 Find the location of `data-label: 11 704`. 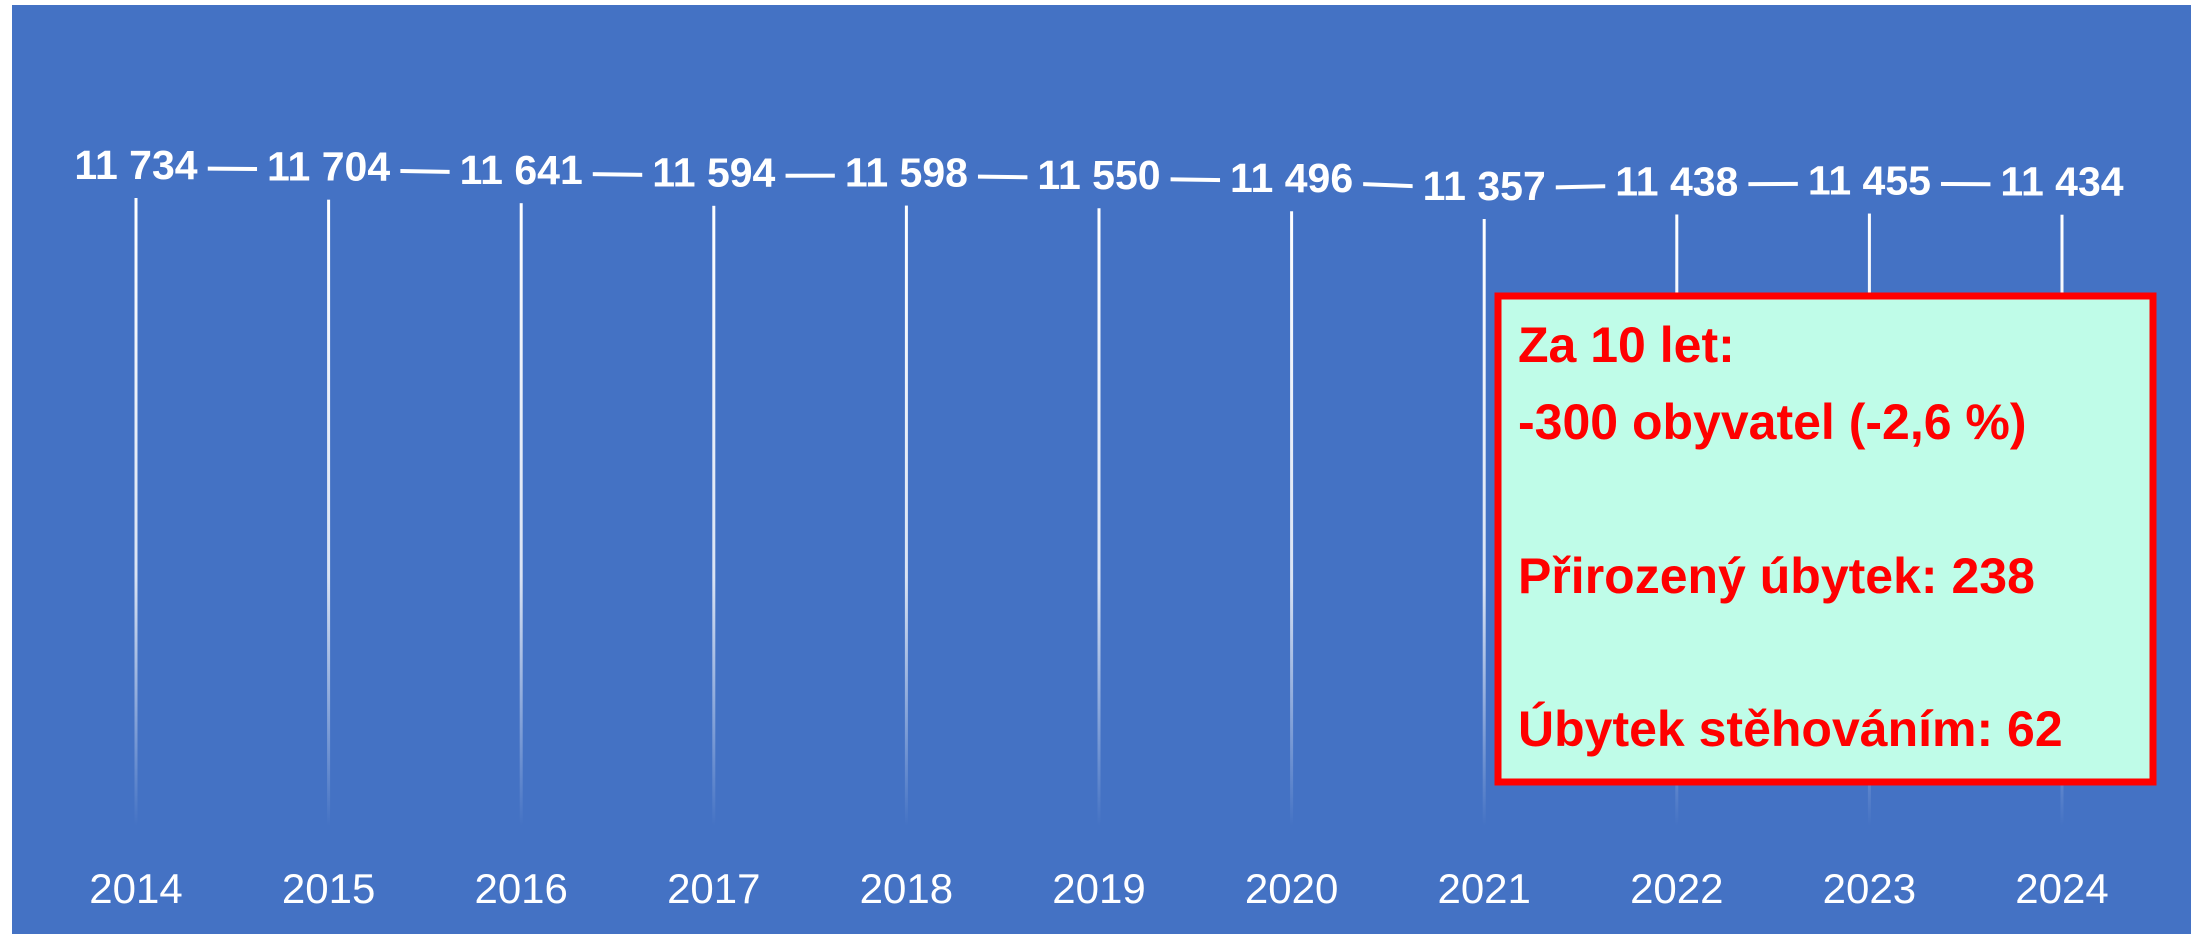

data-label: 11 704 is located at coordinates (328, 166).